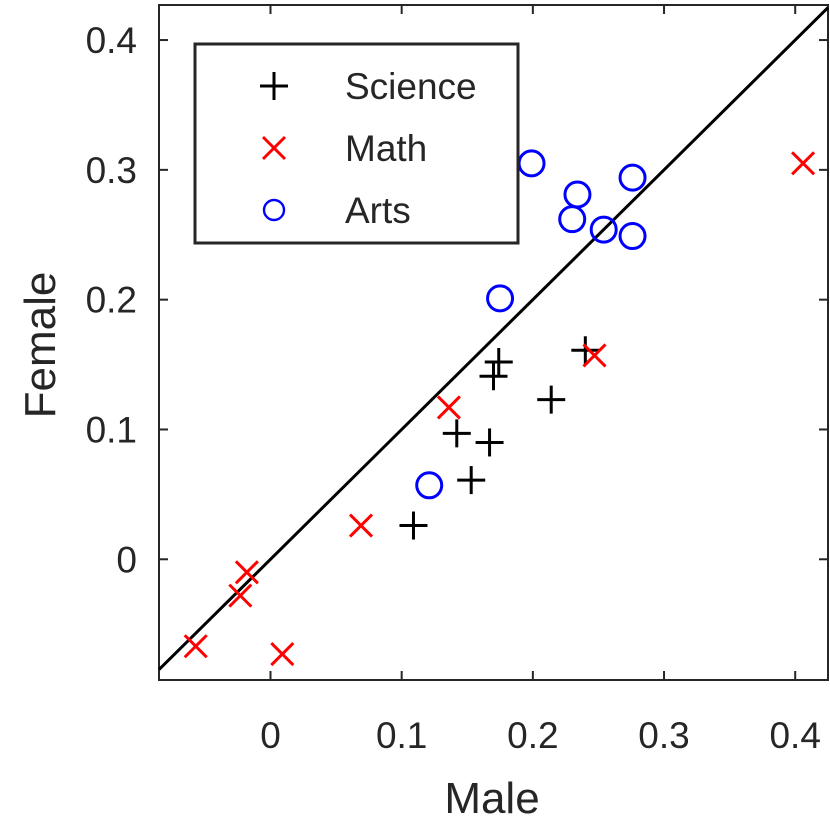 This screenshot has height=830, width=830. Describe the element at coordinates (411, 86) in the screenshot. I see `legend-label-science: Science` at that location.